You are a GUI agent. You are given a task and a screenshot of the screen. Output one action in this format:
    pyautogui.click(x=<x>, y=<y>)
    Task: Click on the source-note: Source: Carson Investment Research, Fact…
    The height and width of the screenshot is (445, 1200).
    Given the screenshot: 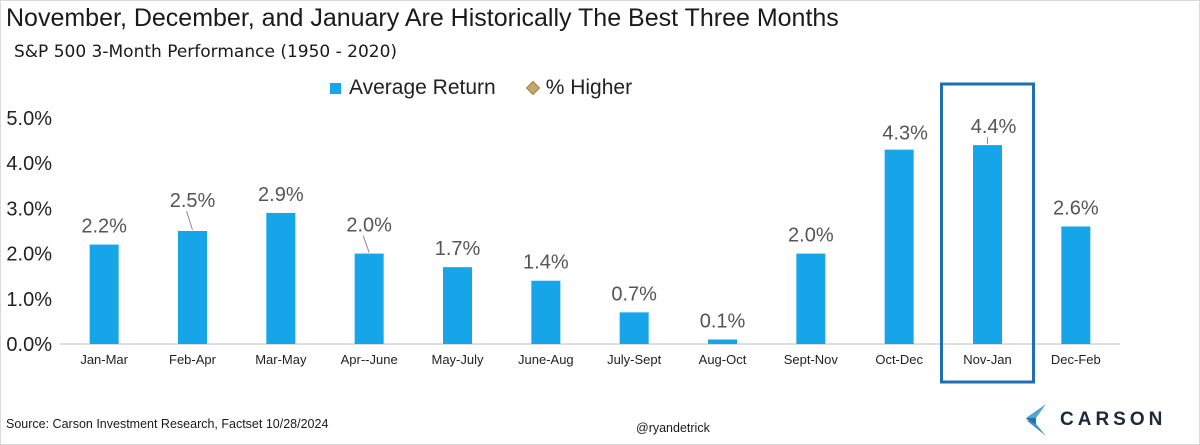 What is the action you would take?
    pyautogui.click(x=167, y=424)
    